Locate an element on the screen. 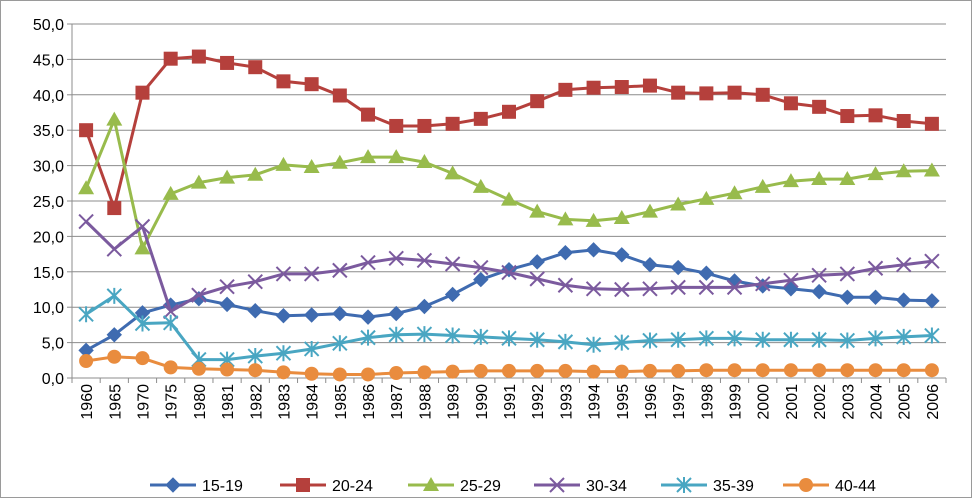 Image resolution: width=972 pixels, height=498 pixels. y-tick-label: 30,0 is located at coordinates (48, 167).